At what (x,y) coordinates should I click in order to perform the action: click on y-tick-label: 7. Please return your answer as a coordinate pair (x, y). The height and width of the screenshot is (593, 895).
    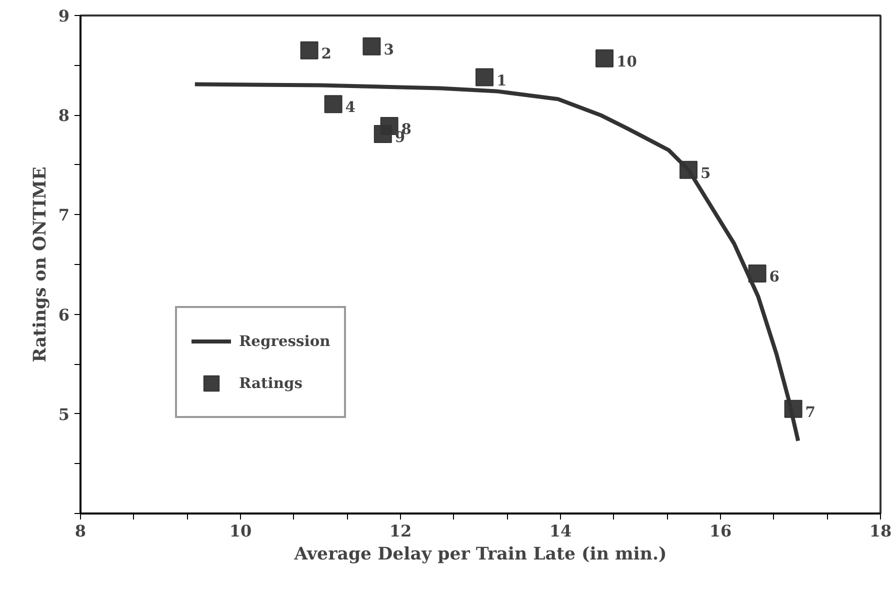
    Looking at the image, I should click on (64, 215).